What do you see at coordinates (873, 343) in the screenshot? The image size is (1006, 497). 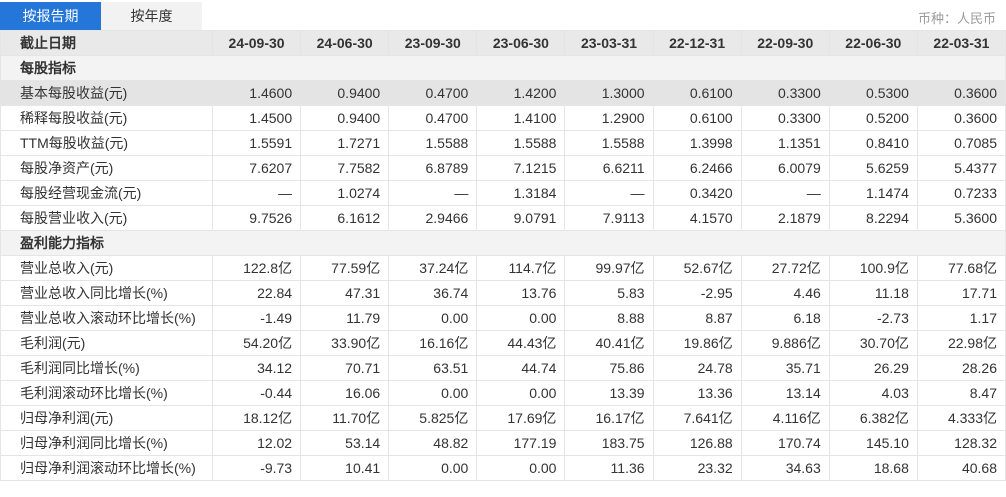 I see `value-cell: 30.70亿` at bounding box center [873, 343].